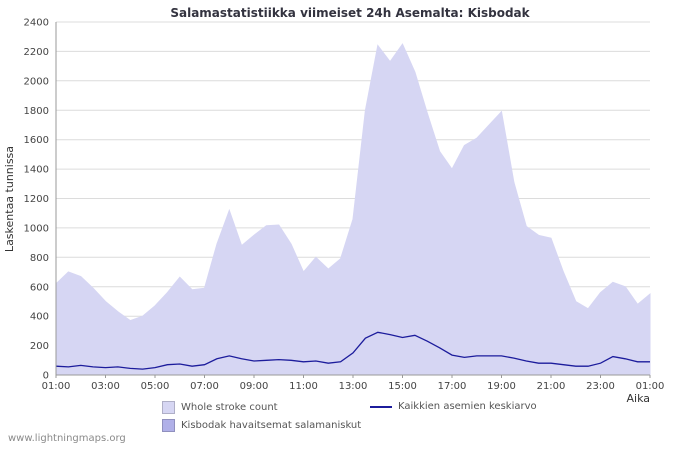 The height and width of the screenshot is (450, 700). What do you see at coordinates (353, 386) in the screenshot?
I see `svg-text: 13:00` at bounding box center [353, 386].